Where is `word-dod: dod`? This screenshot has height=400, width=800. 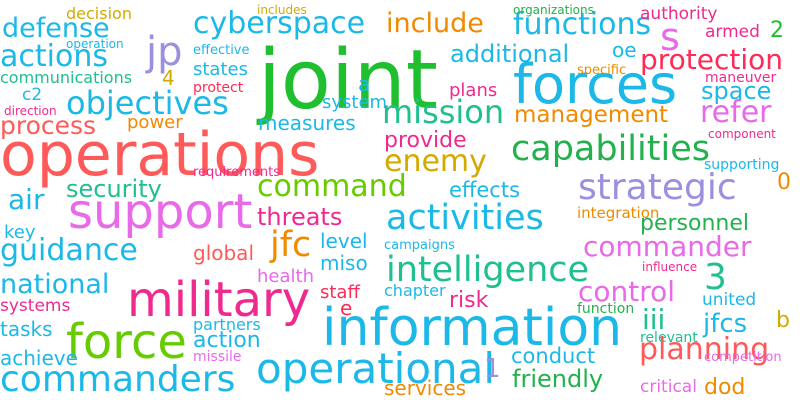
word-dod: dod is located at coordinates (725, 387).